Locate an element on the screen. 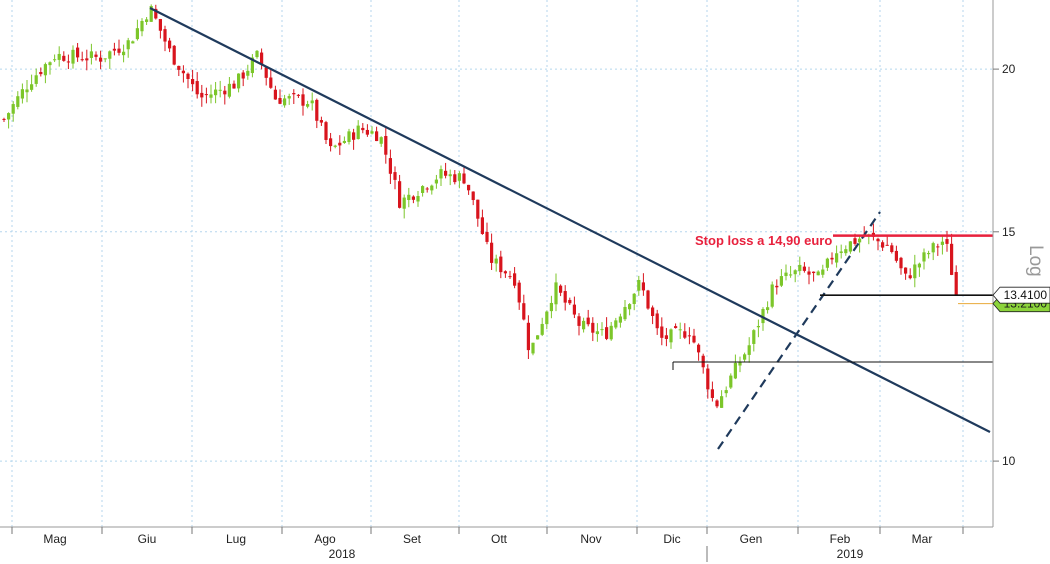  x-tick-label-0: Mag is located at coordinates (54, 539).